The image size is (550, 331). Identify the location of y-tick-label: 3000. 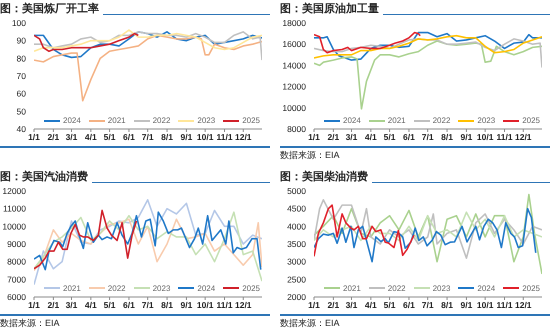
(296, 261).